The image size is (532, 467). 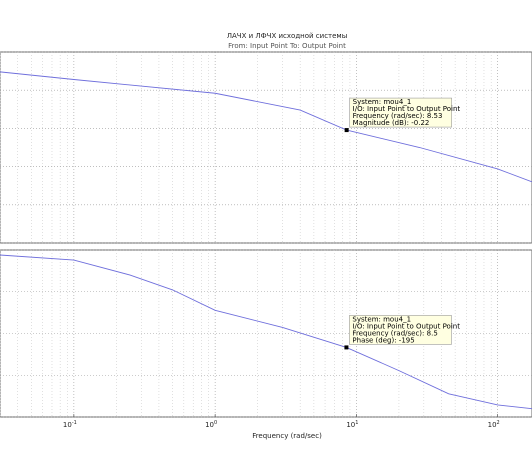 I want to click on x-tick-label: 10², so click(x=494, y=425).